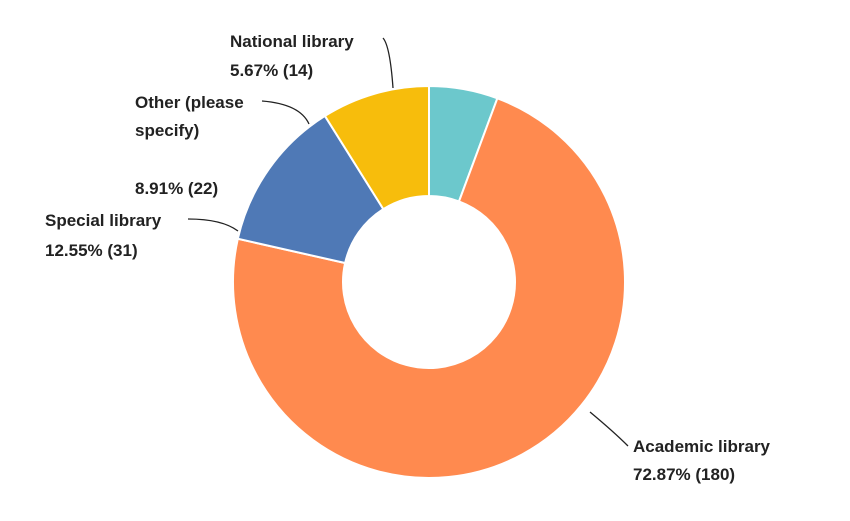  What do you see at coordinates (167, 130) in the screenshot?
I see `label-other-name-line2: specify)` at bounding box center [167, 130].